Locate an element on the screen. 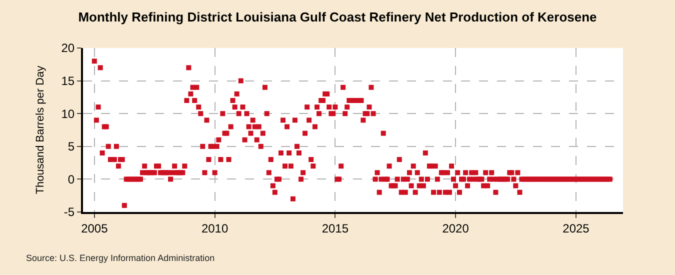 Image resolution: width=675 pixels, height=275 pixels. x-tick-label: 2020 is located at coordinates (456, 228).